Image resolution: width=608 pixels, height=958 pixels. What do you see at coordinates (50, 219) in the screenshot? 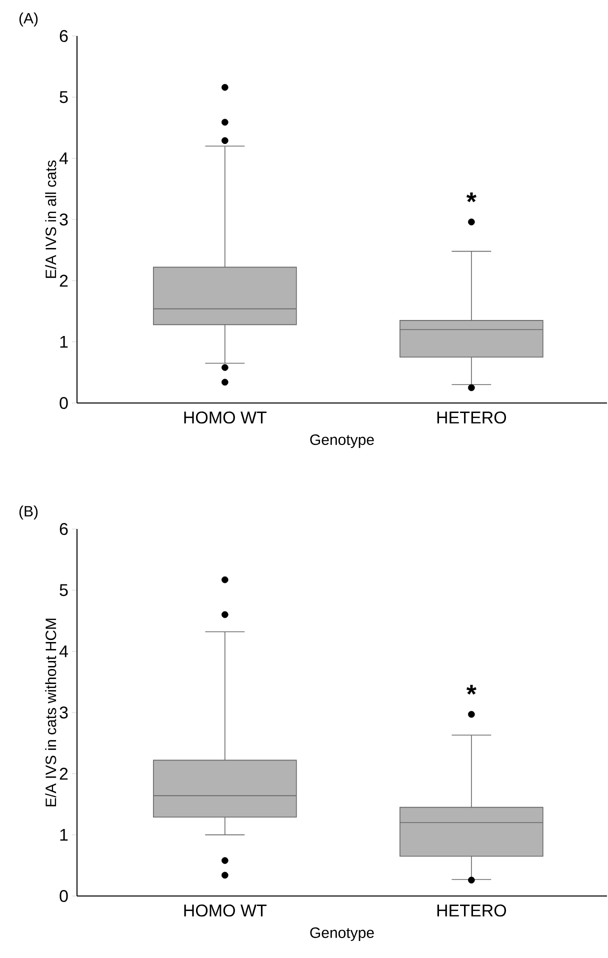
I see `y-axis-title: E/A IVS in all cats` at bounding box center [50, 219].